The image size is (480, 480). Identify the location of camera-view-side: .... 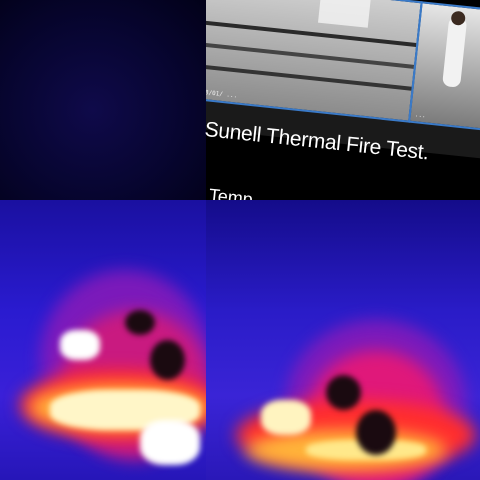
(444, 66).